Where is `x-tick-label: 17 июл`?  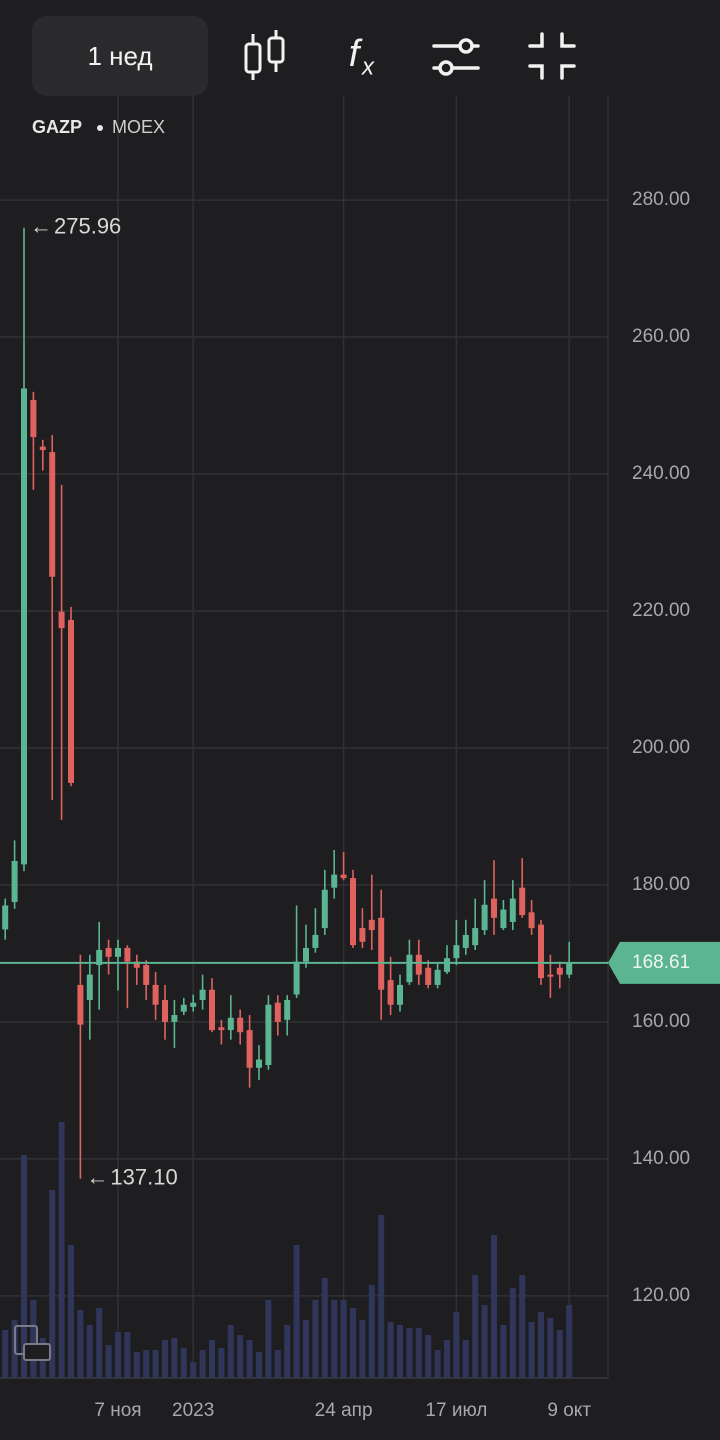 x-tick-label: 17 июл is located at coordinates (456, 1410).